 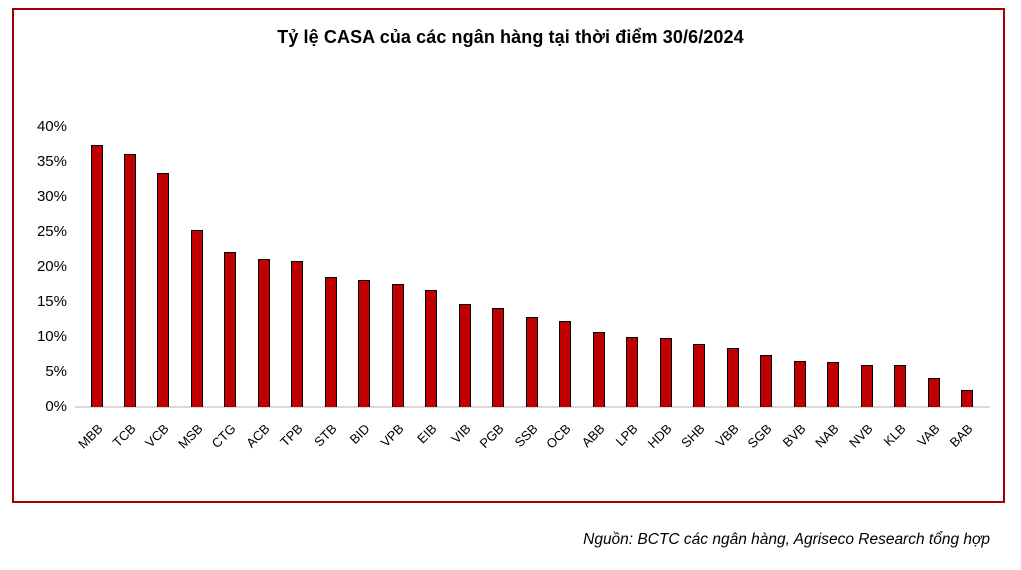 What do you see at coordinates (56, 371) in the screenshot?
I see `y-tick-label: 5%` at bounding box center [56, 371].